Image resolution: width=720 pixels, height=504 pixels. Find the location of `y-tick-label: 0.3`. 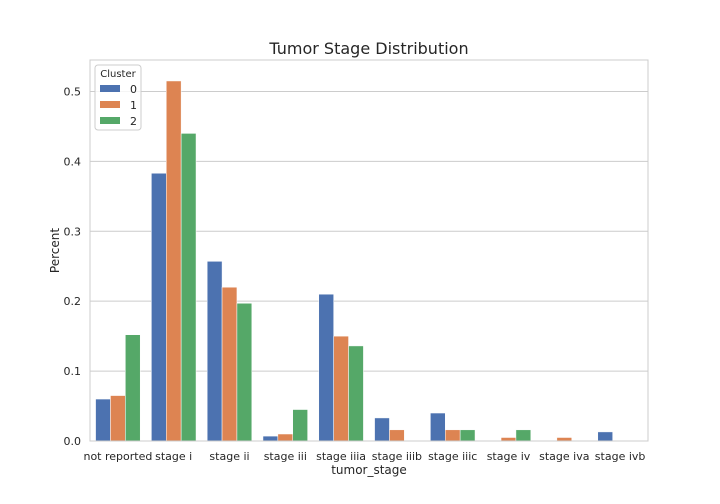

y-tick-label: 0.3 is located at coordinates (73, 231).